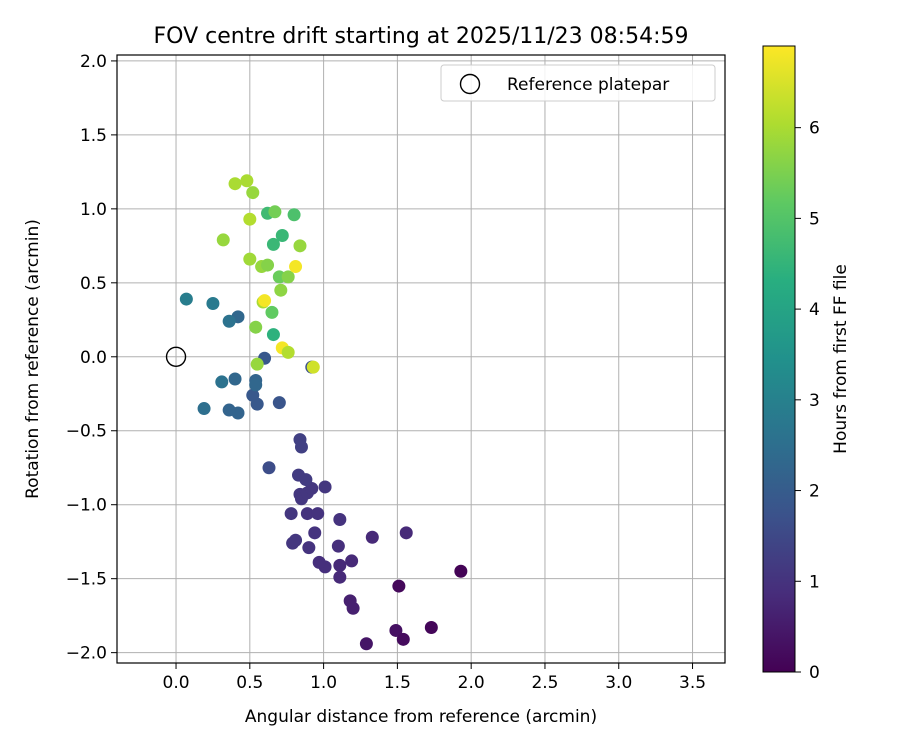 The height and width of the screenshot is (754, 900). I want to click on legend-box, so click(578, 83).